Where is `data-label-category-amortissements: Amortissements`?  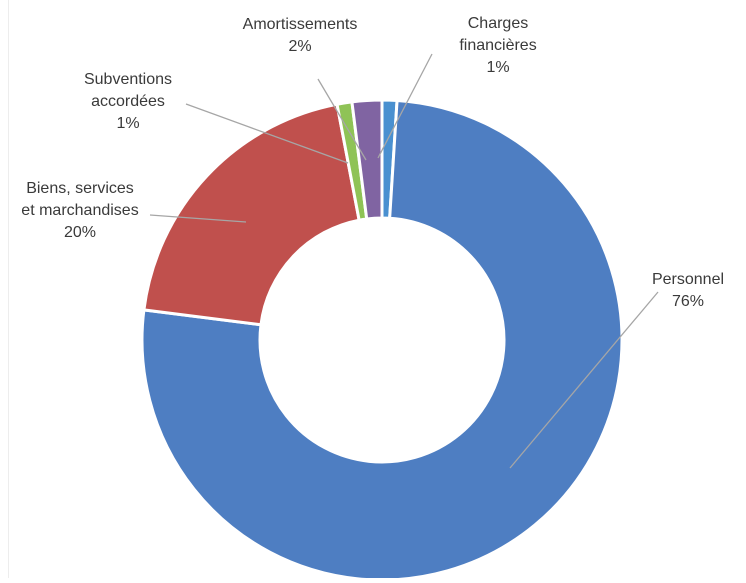 data-label-category-amortissements: Amortissements is located at coordinates (300, 24).